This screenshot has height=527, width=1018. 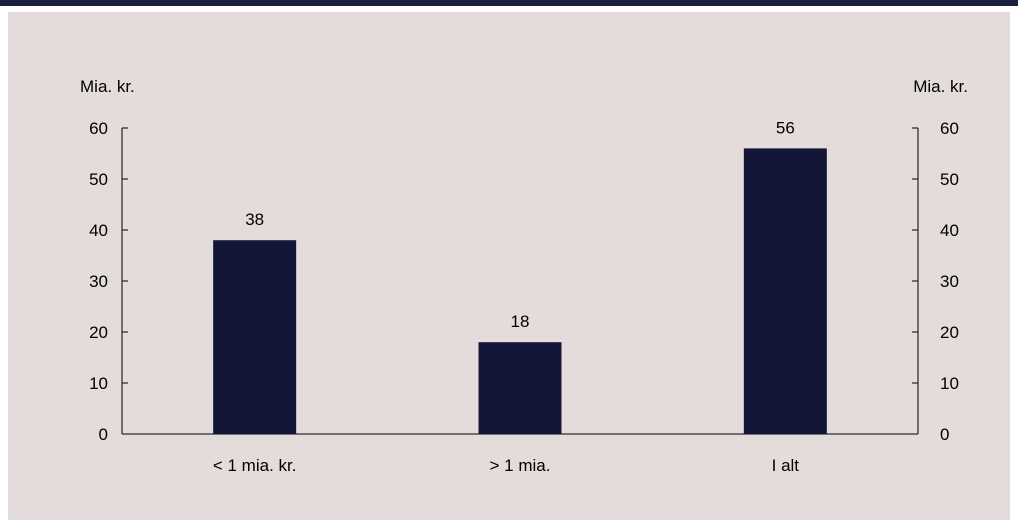 What do you see at coordinates (509, 3) in the screenshot?
I see `header-bar` at bounding box center [509, 3].